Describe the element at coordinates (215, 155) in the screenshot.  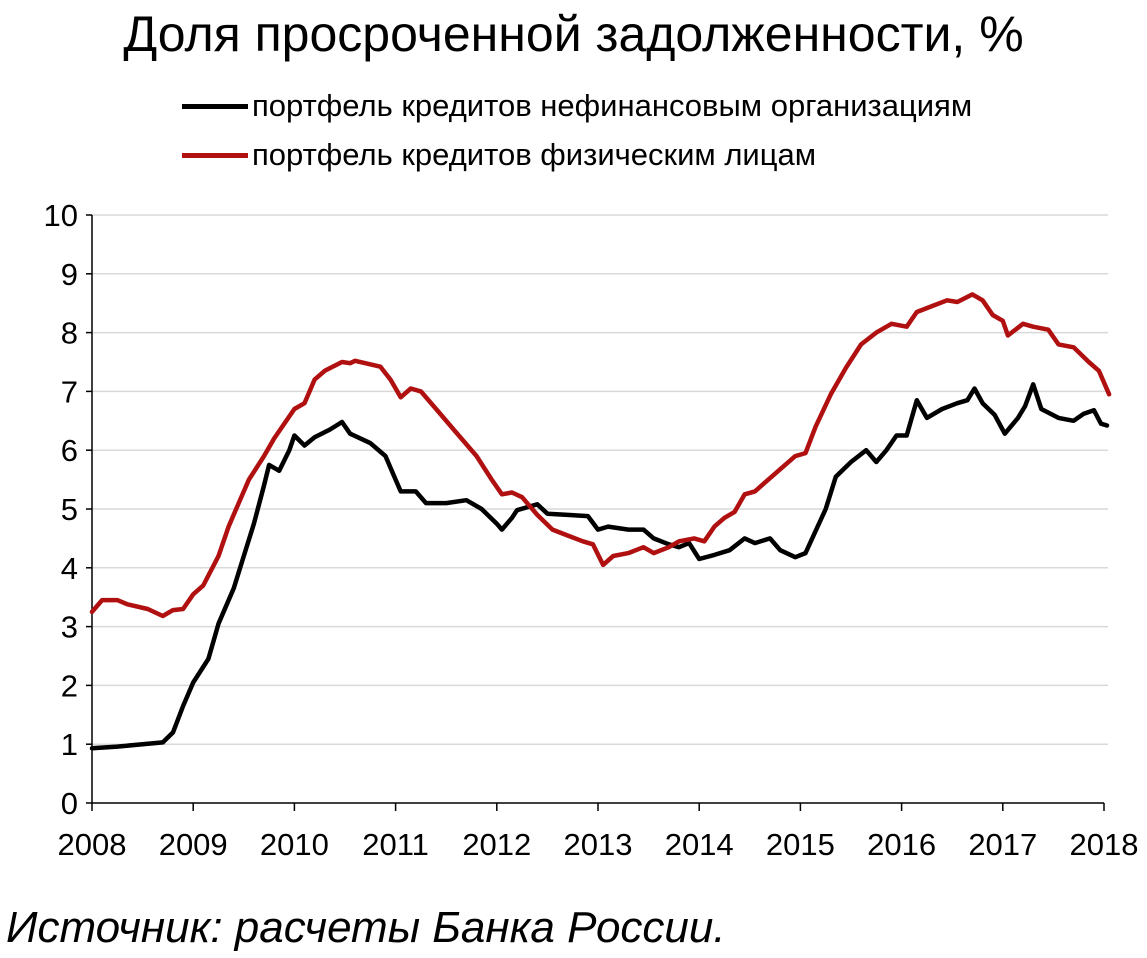
I see `legend-swatch-retail` at that location.